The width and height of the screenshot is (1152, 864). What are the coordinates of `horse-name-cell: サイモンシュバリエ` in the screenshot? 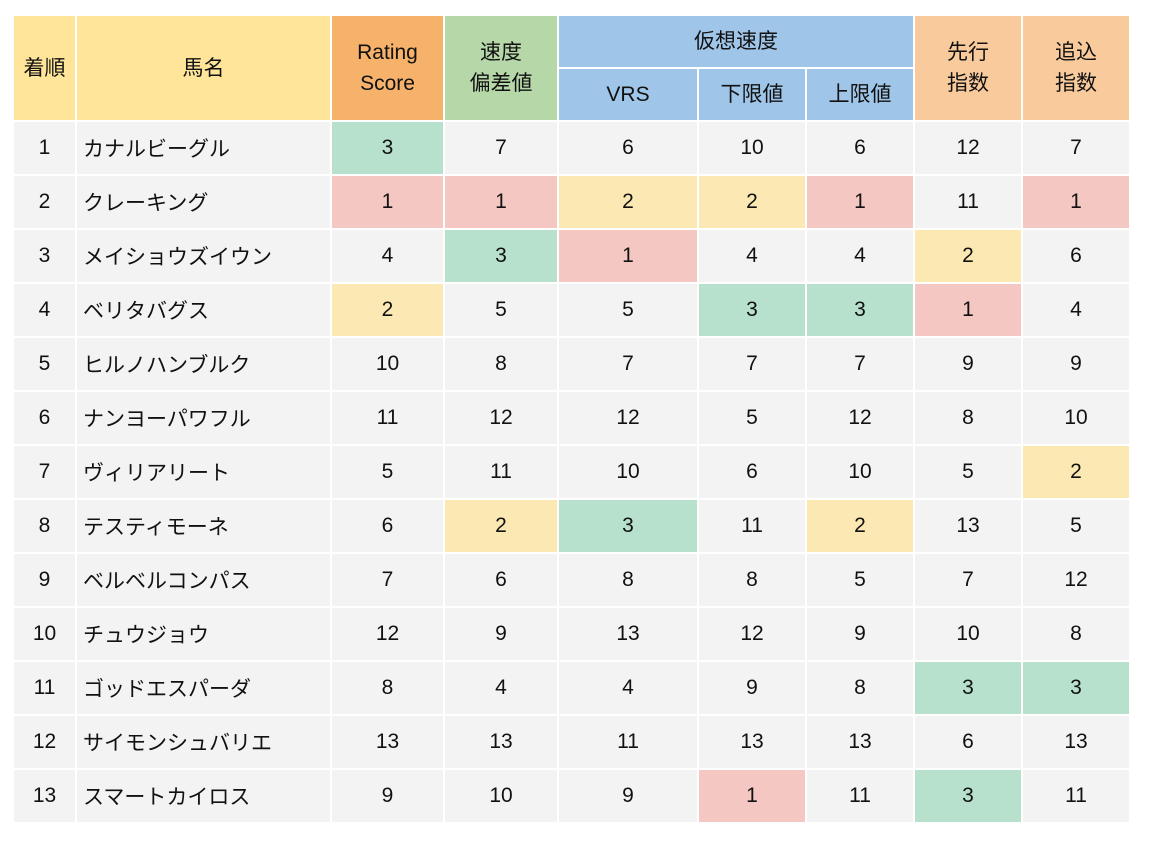 It's located at (203, 742).